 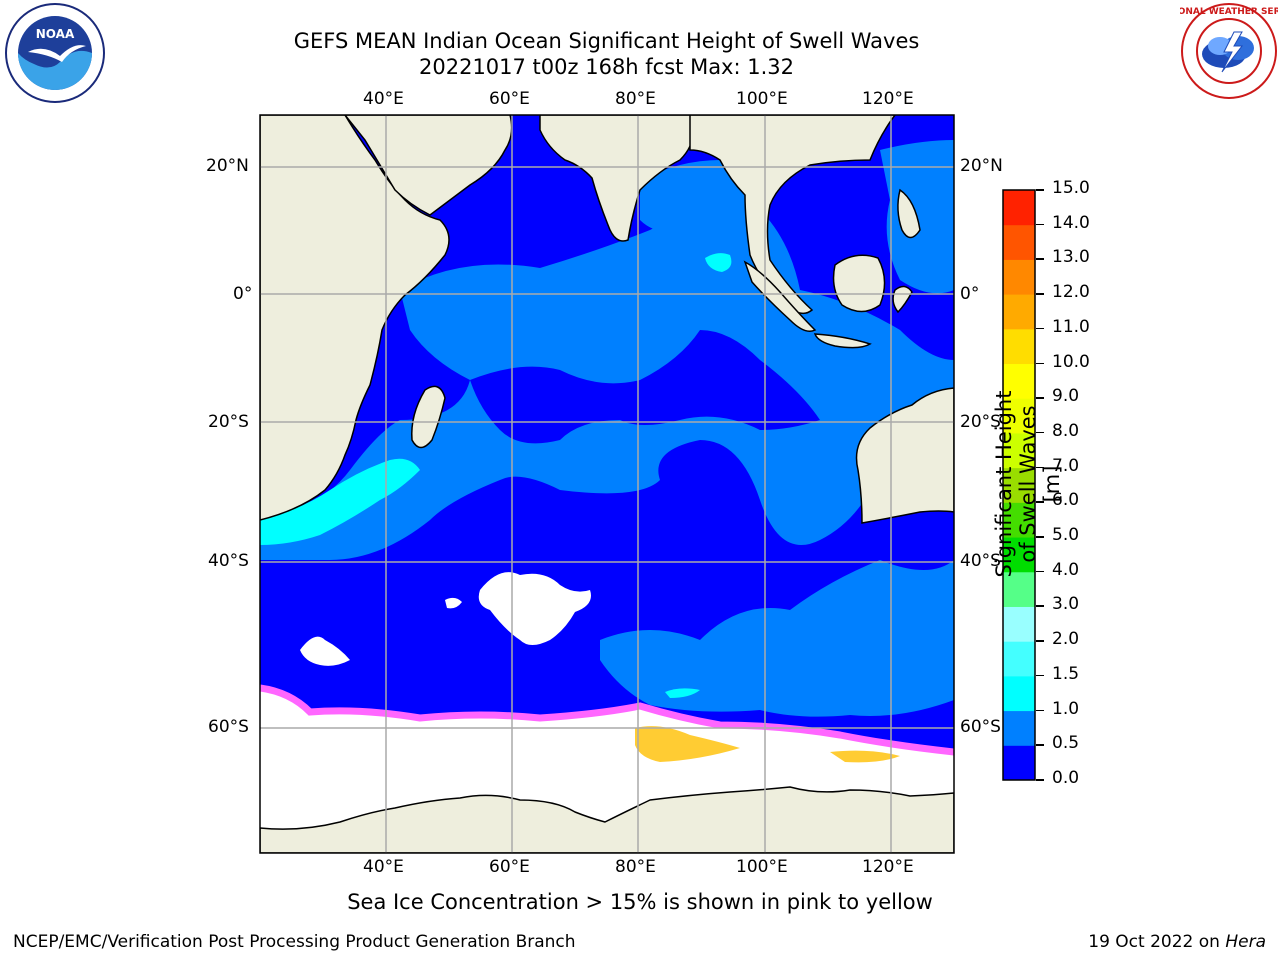 What do you see at coordinates (509, 867) in the screenshot?
I see `lon-label-bottom-60e: 60°E` at bounding box center [509, 867].